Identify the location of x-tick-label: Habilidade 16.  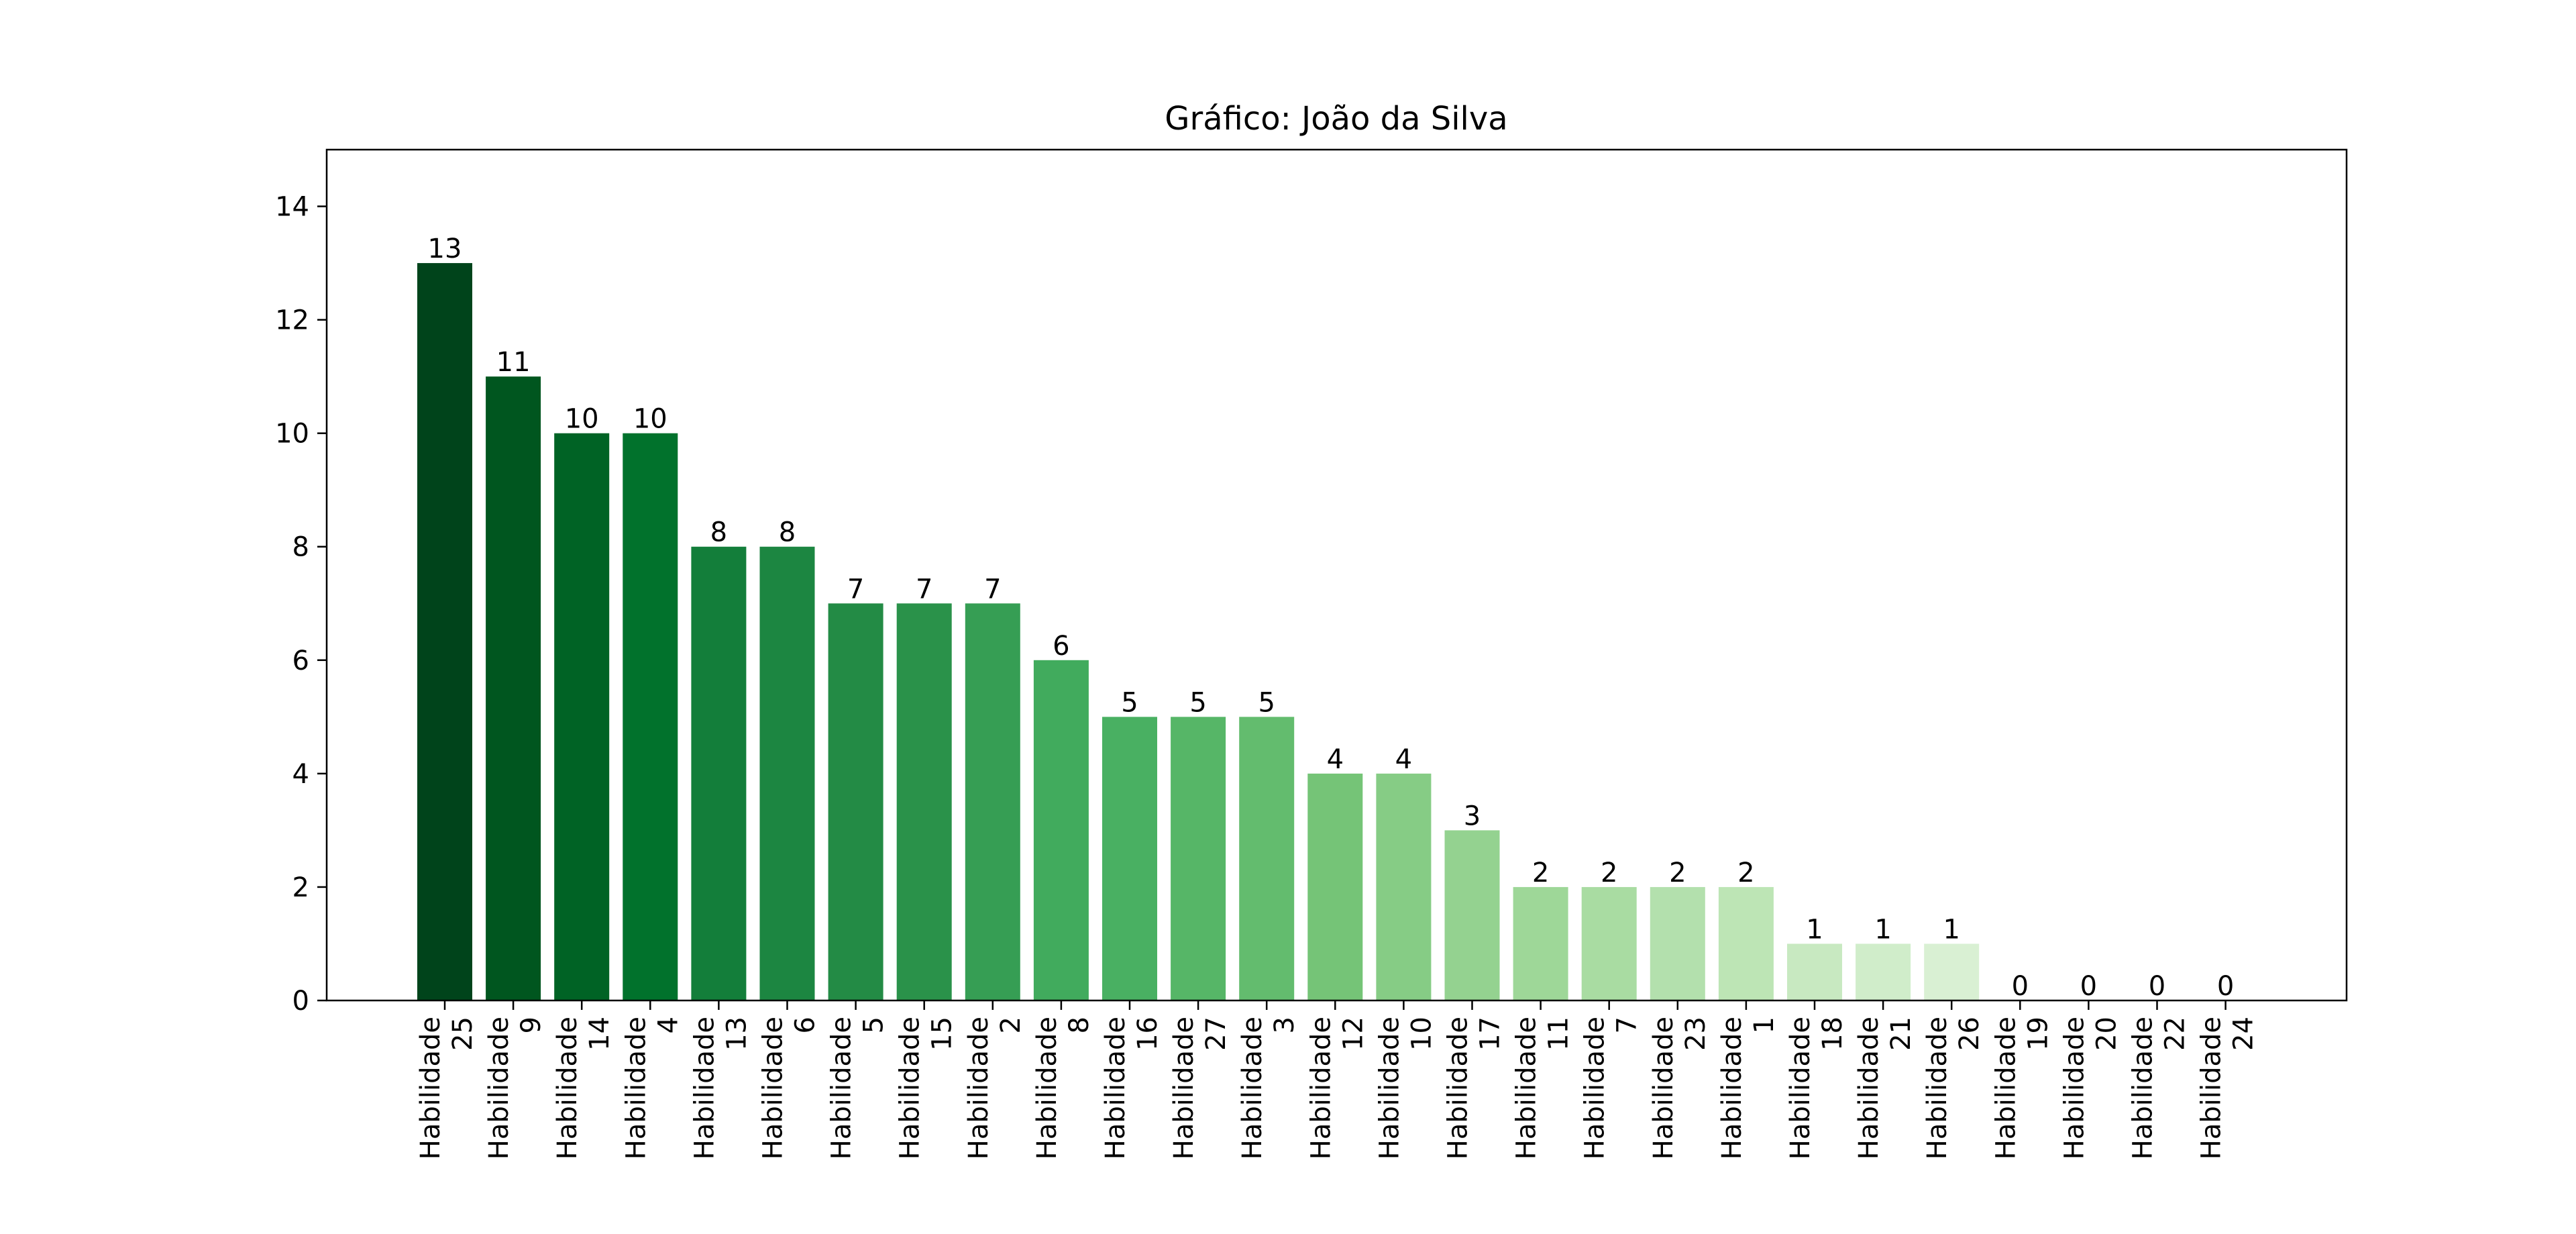
(1131, 1088).